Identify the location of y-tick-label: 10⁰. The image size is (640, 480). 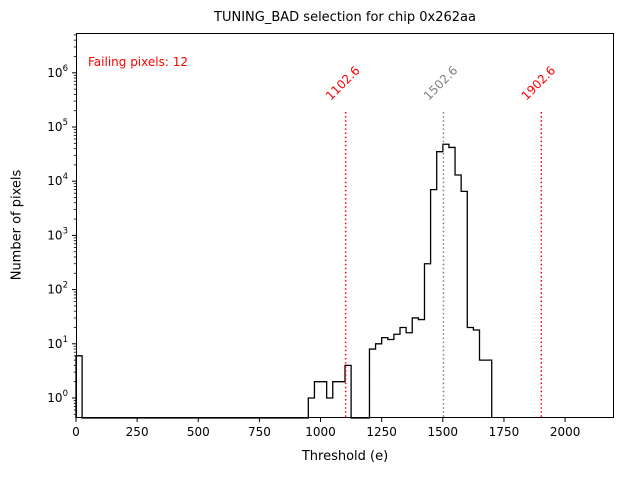
(57, 397).